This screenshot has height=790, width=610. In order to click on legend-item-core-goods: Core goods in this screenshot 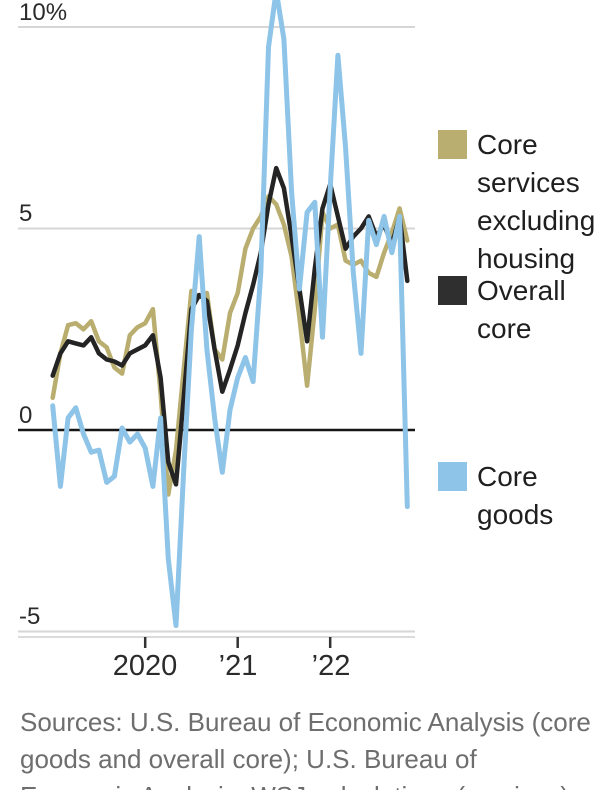, I will do `click(524, 496)`.